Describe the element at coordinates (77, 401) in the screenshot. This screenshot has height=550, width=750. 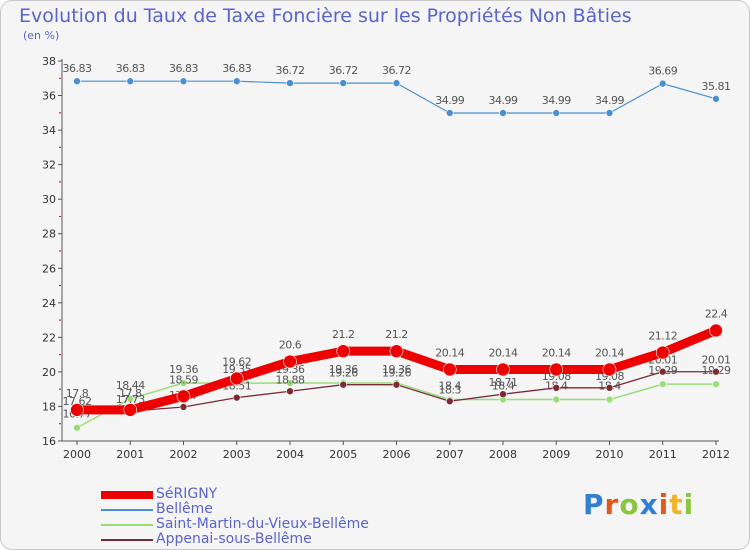
I see `data-label-appenai-sous-belleme: 17.62` at that location.